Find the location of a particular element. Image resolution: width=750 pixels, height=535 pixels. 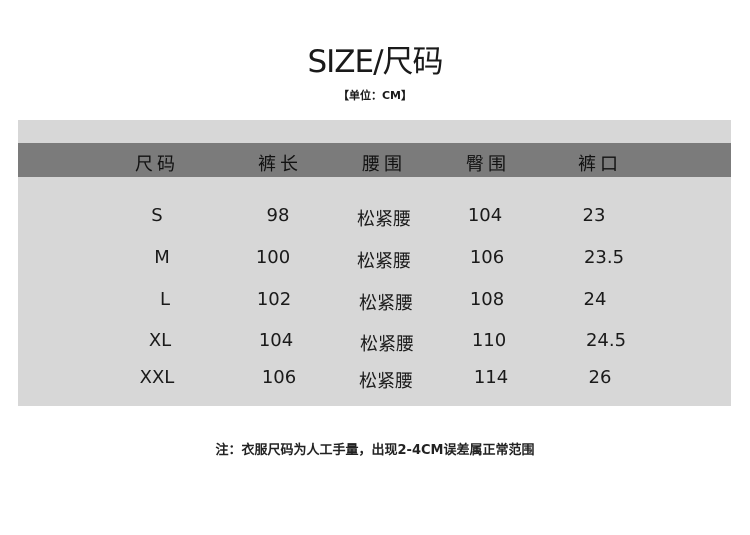

table-cell: L is located at coordinates (165, 299).